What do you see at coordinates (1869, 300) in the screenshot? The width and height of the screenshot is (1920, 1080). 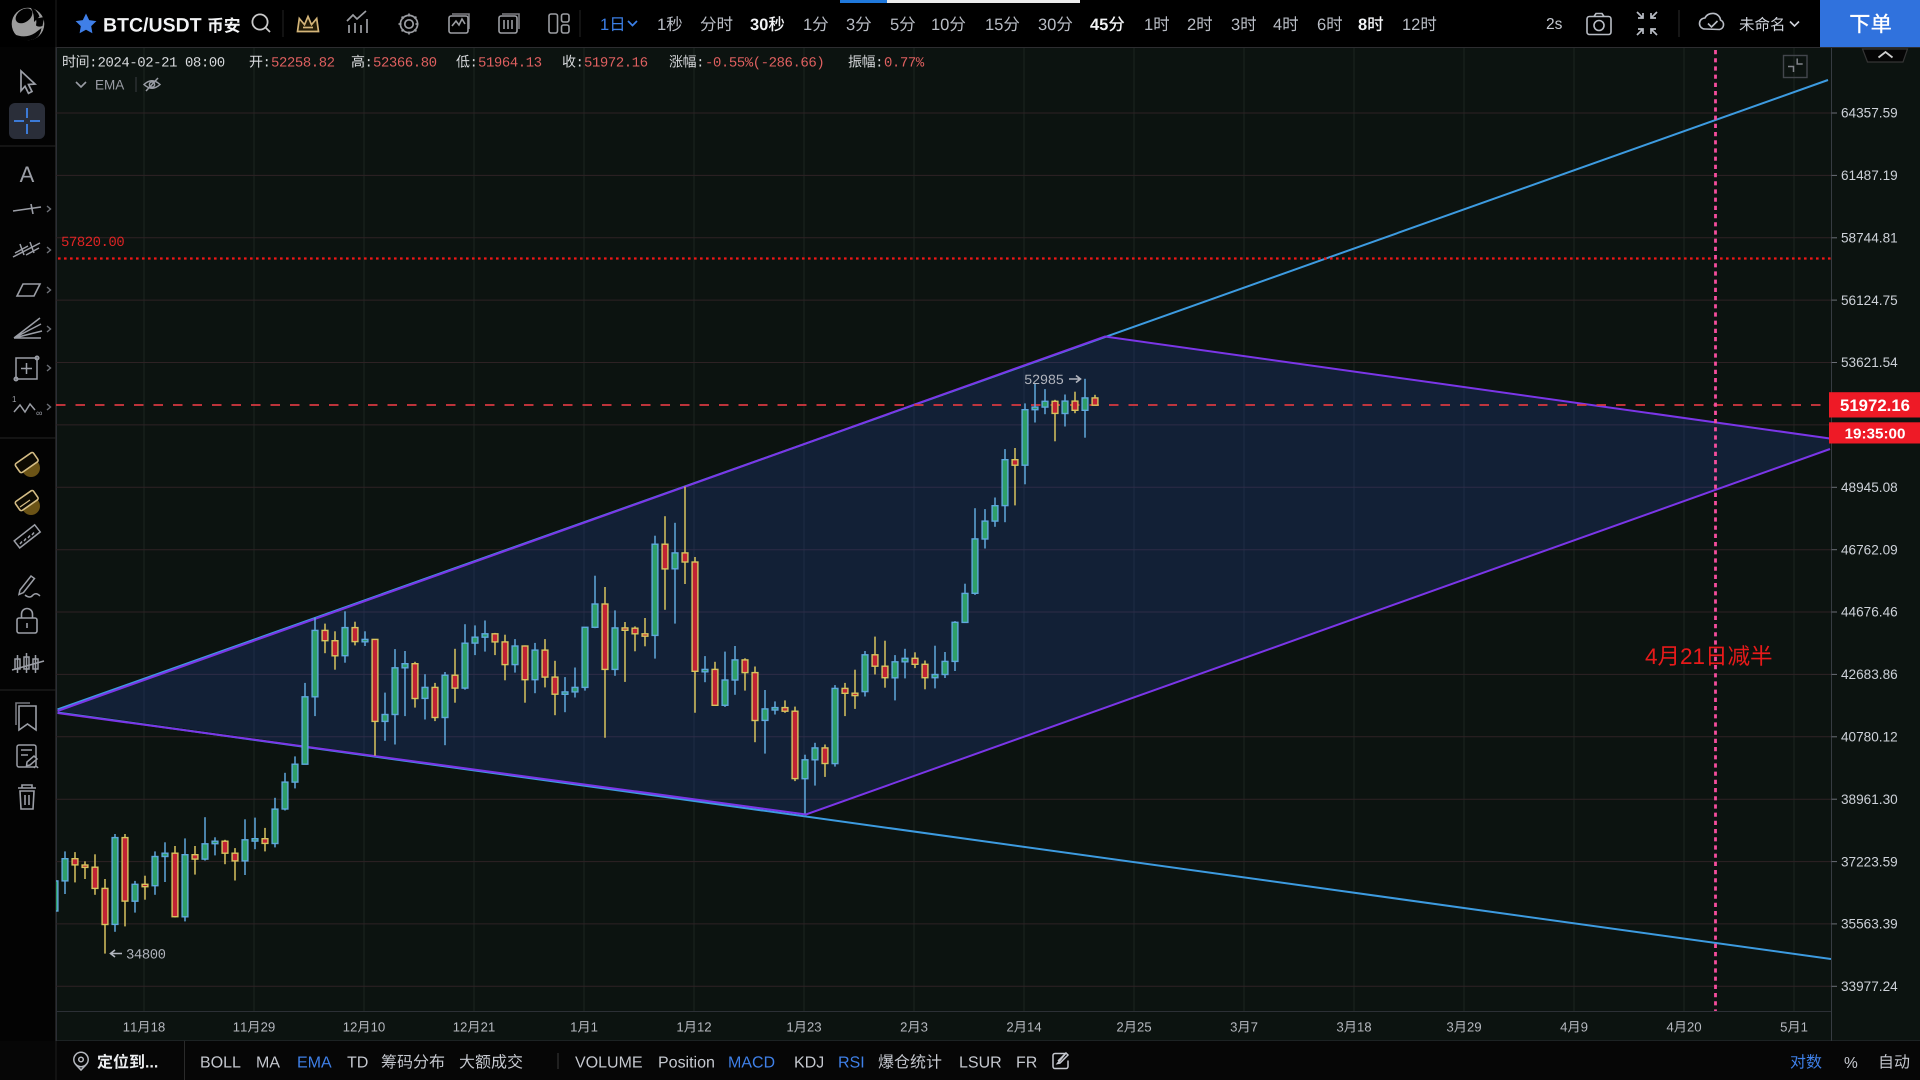 I see `svg-text: 56124.75` at bounding box center [1869, 300].